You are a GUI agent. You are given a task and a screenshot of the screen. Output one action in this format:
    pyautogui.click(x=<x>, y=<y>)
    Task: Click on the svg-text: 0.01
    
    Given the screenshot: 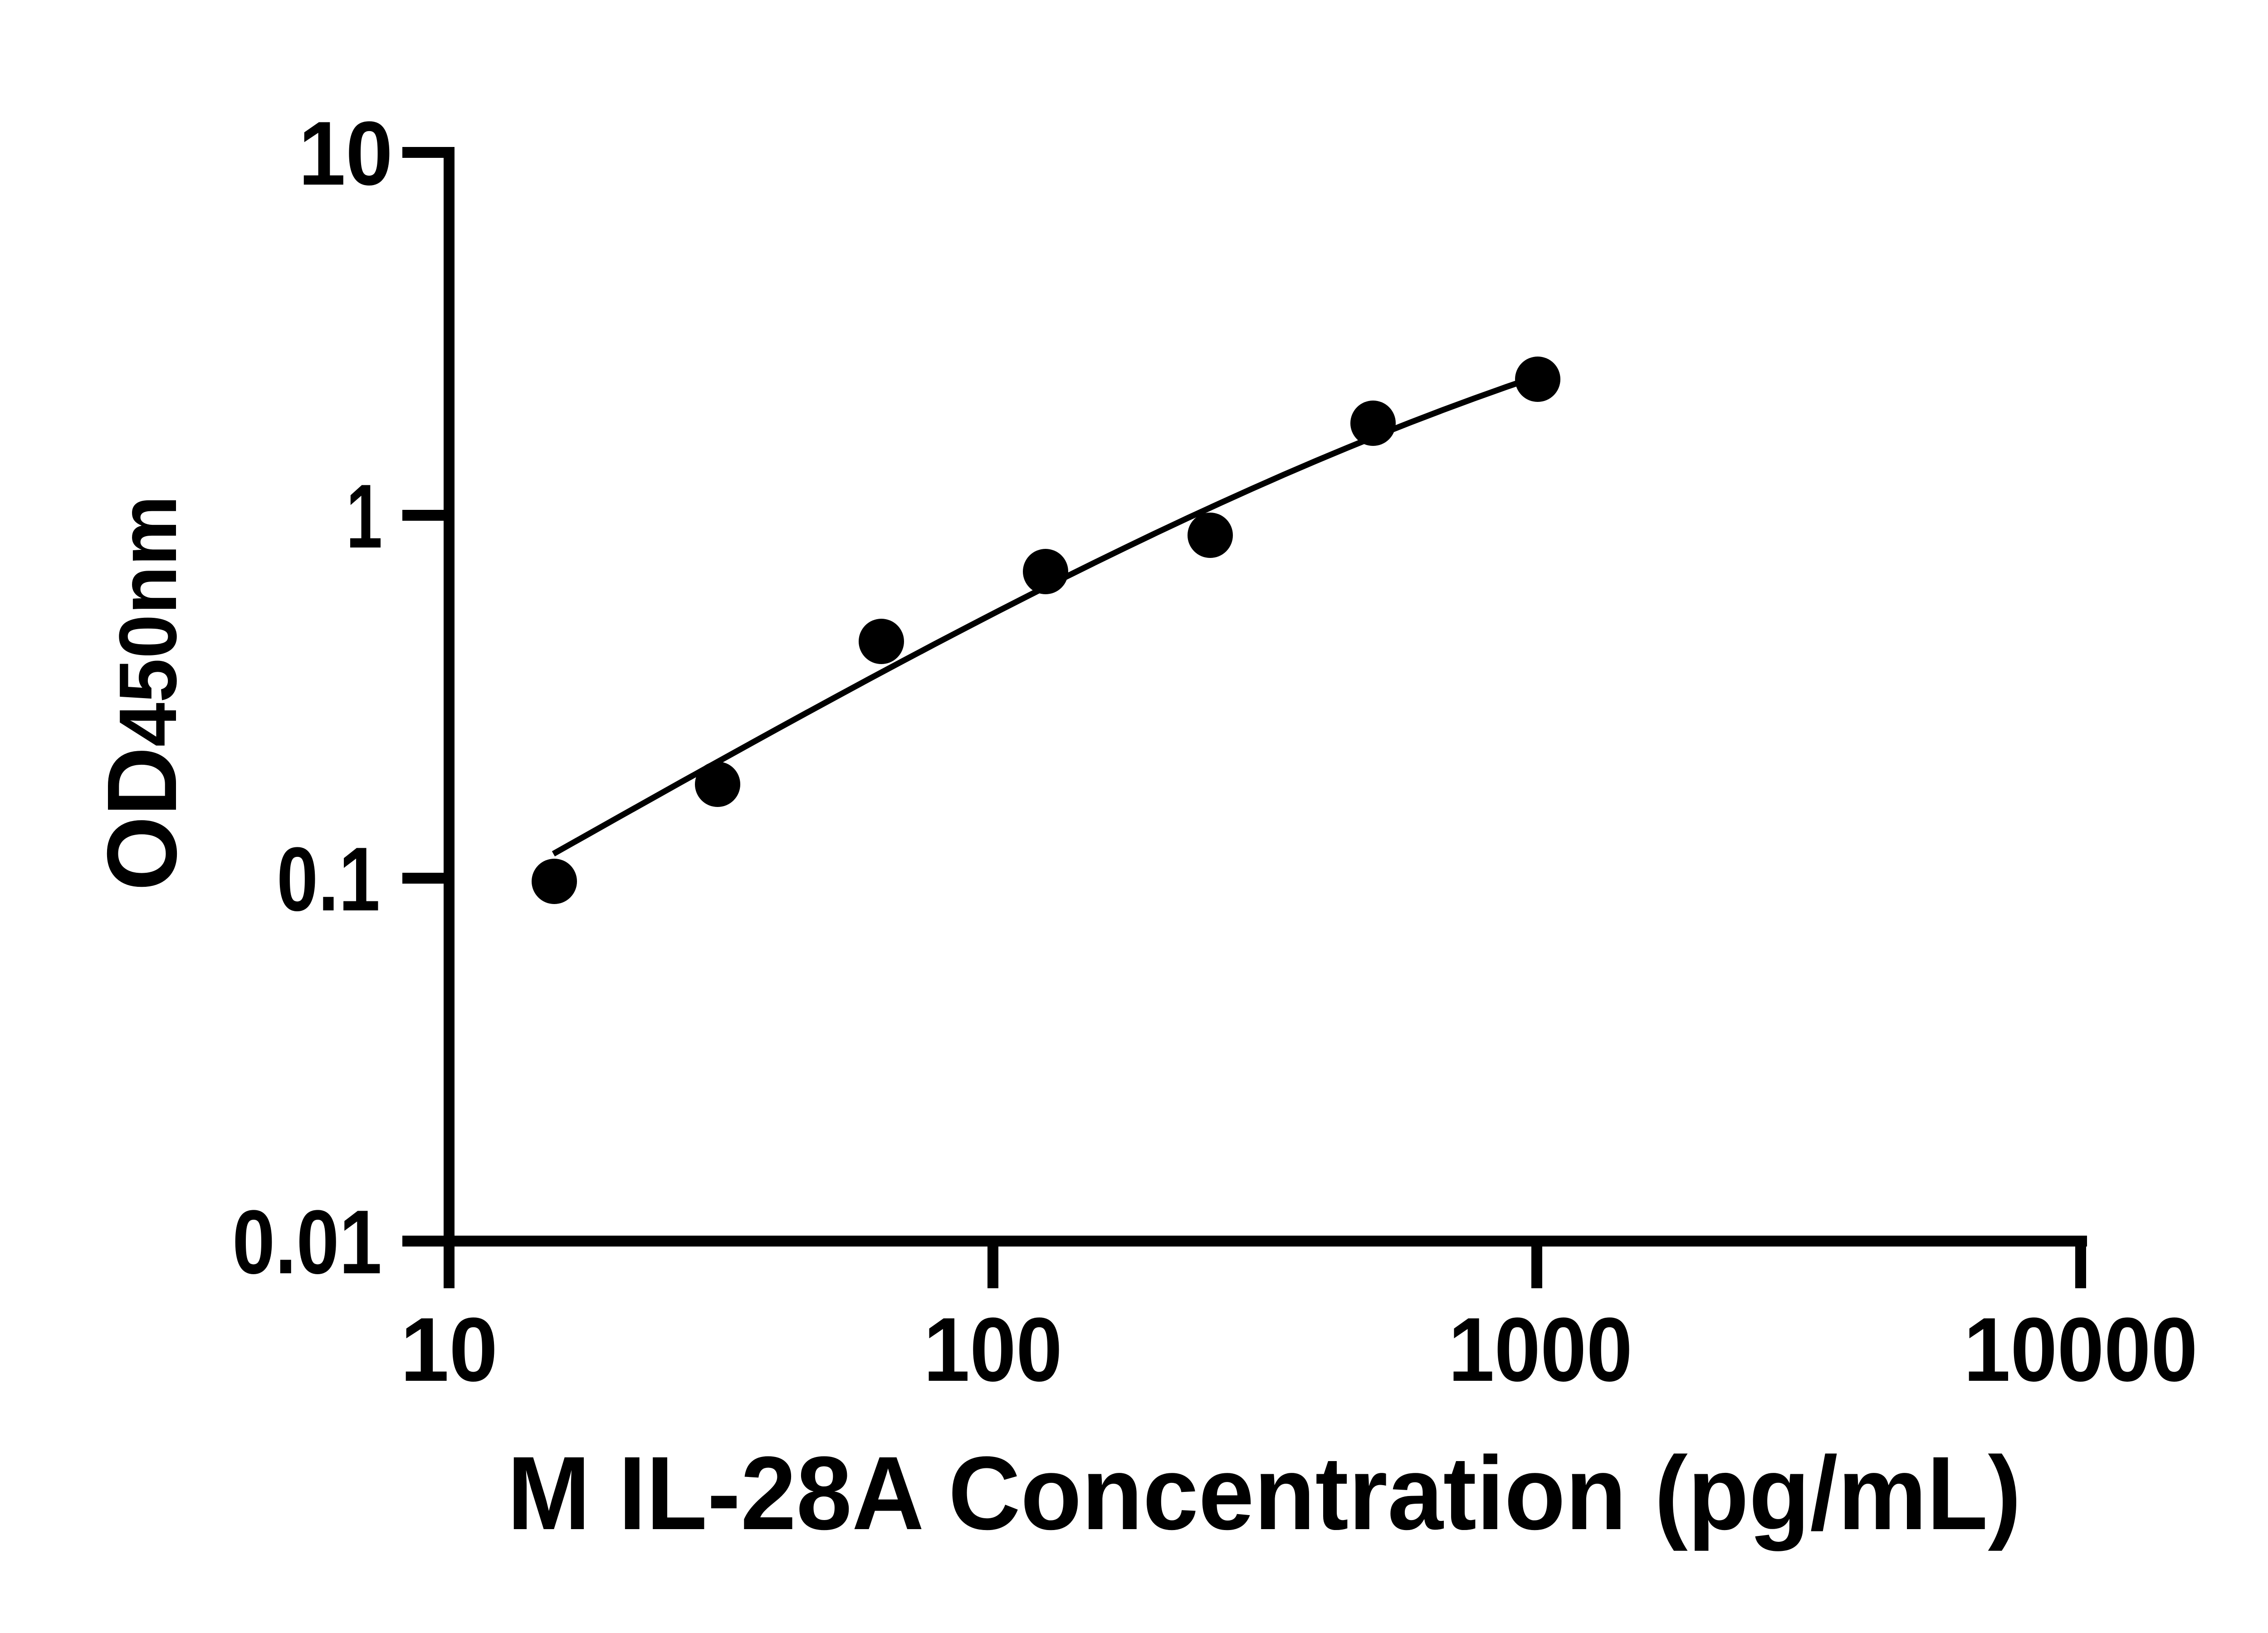 What is the action you would take?
    pyautogui.click(x=307, y=1242)
    